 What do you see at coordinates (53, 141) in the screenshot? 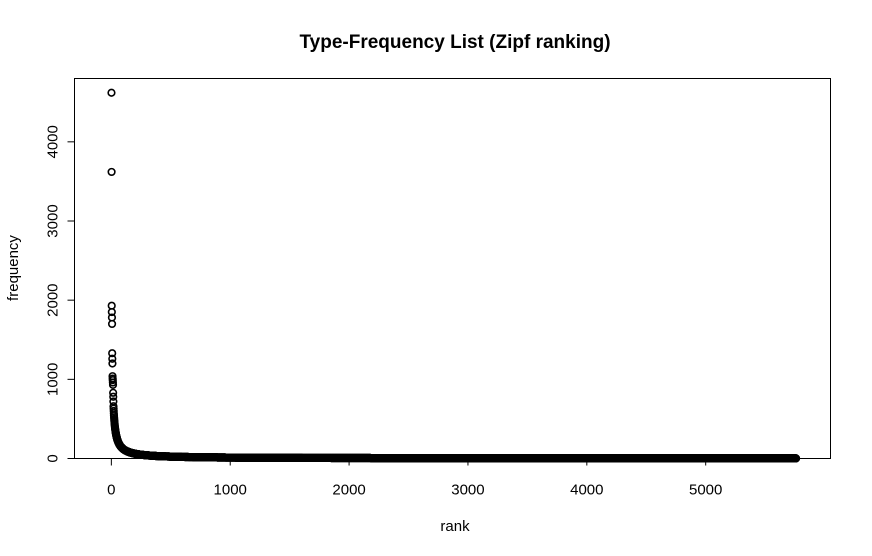
I see `y-tick-label: 4000` at bounding box center [53, 141].